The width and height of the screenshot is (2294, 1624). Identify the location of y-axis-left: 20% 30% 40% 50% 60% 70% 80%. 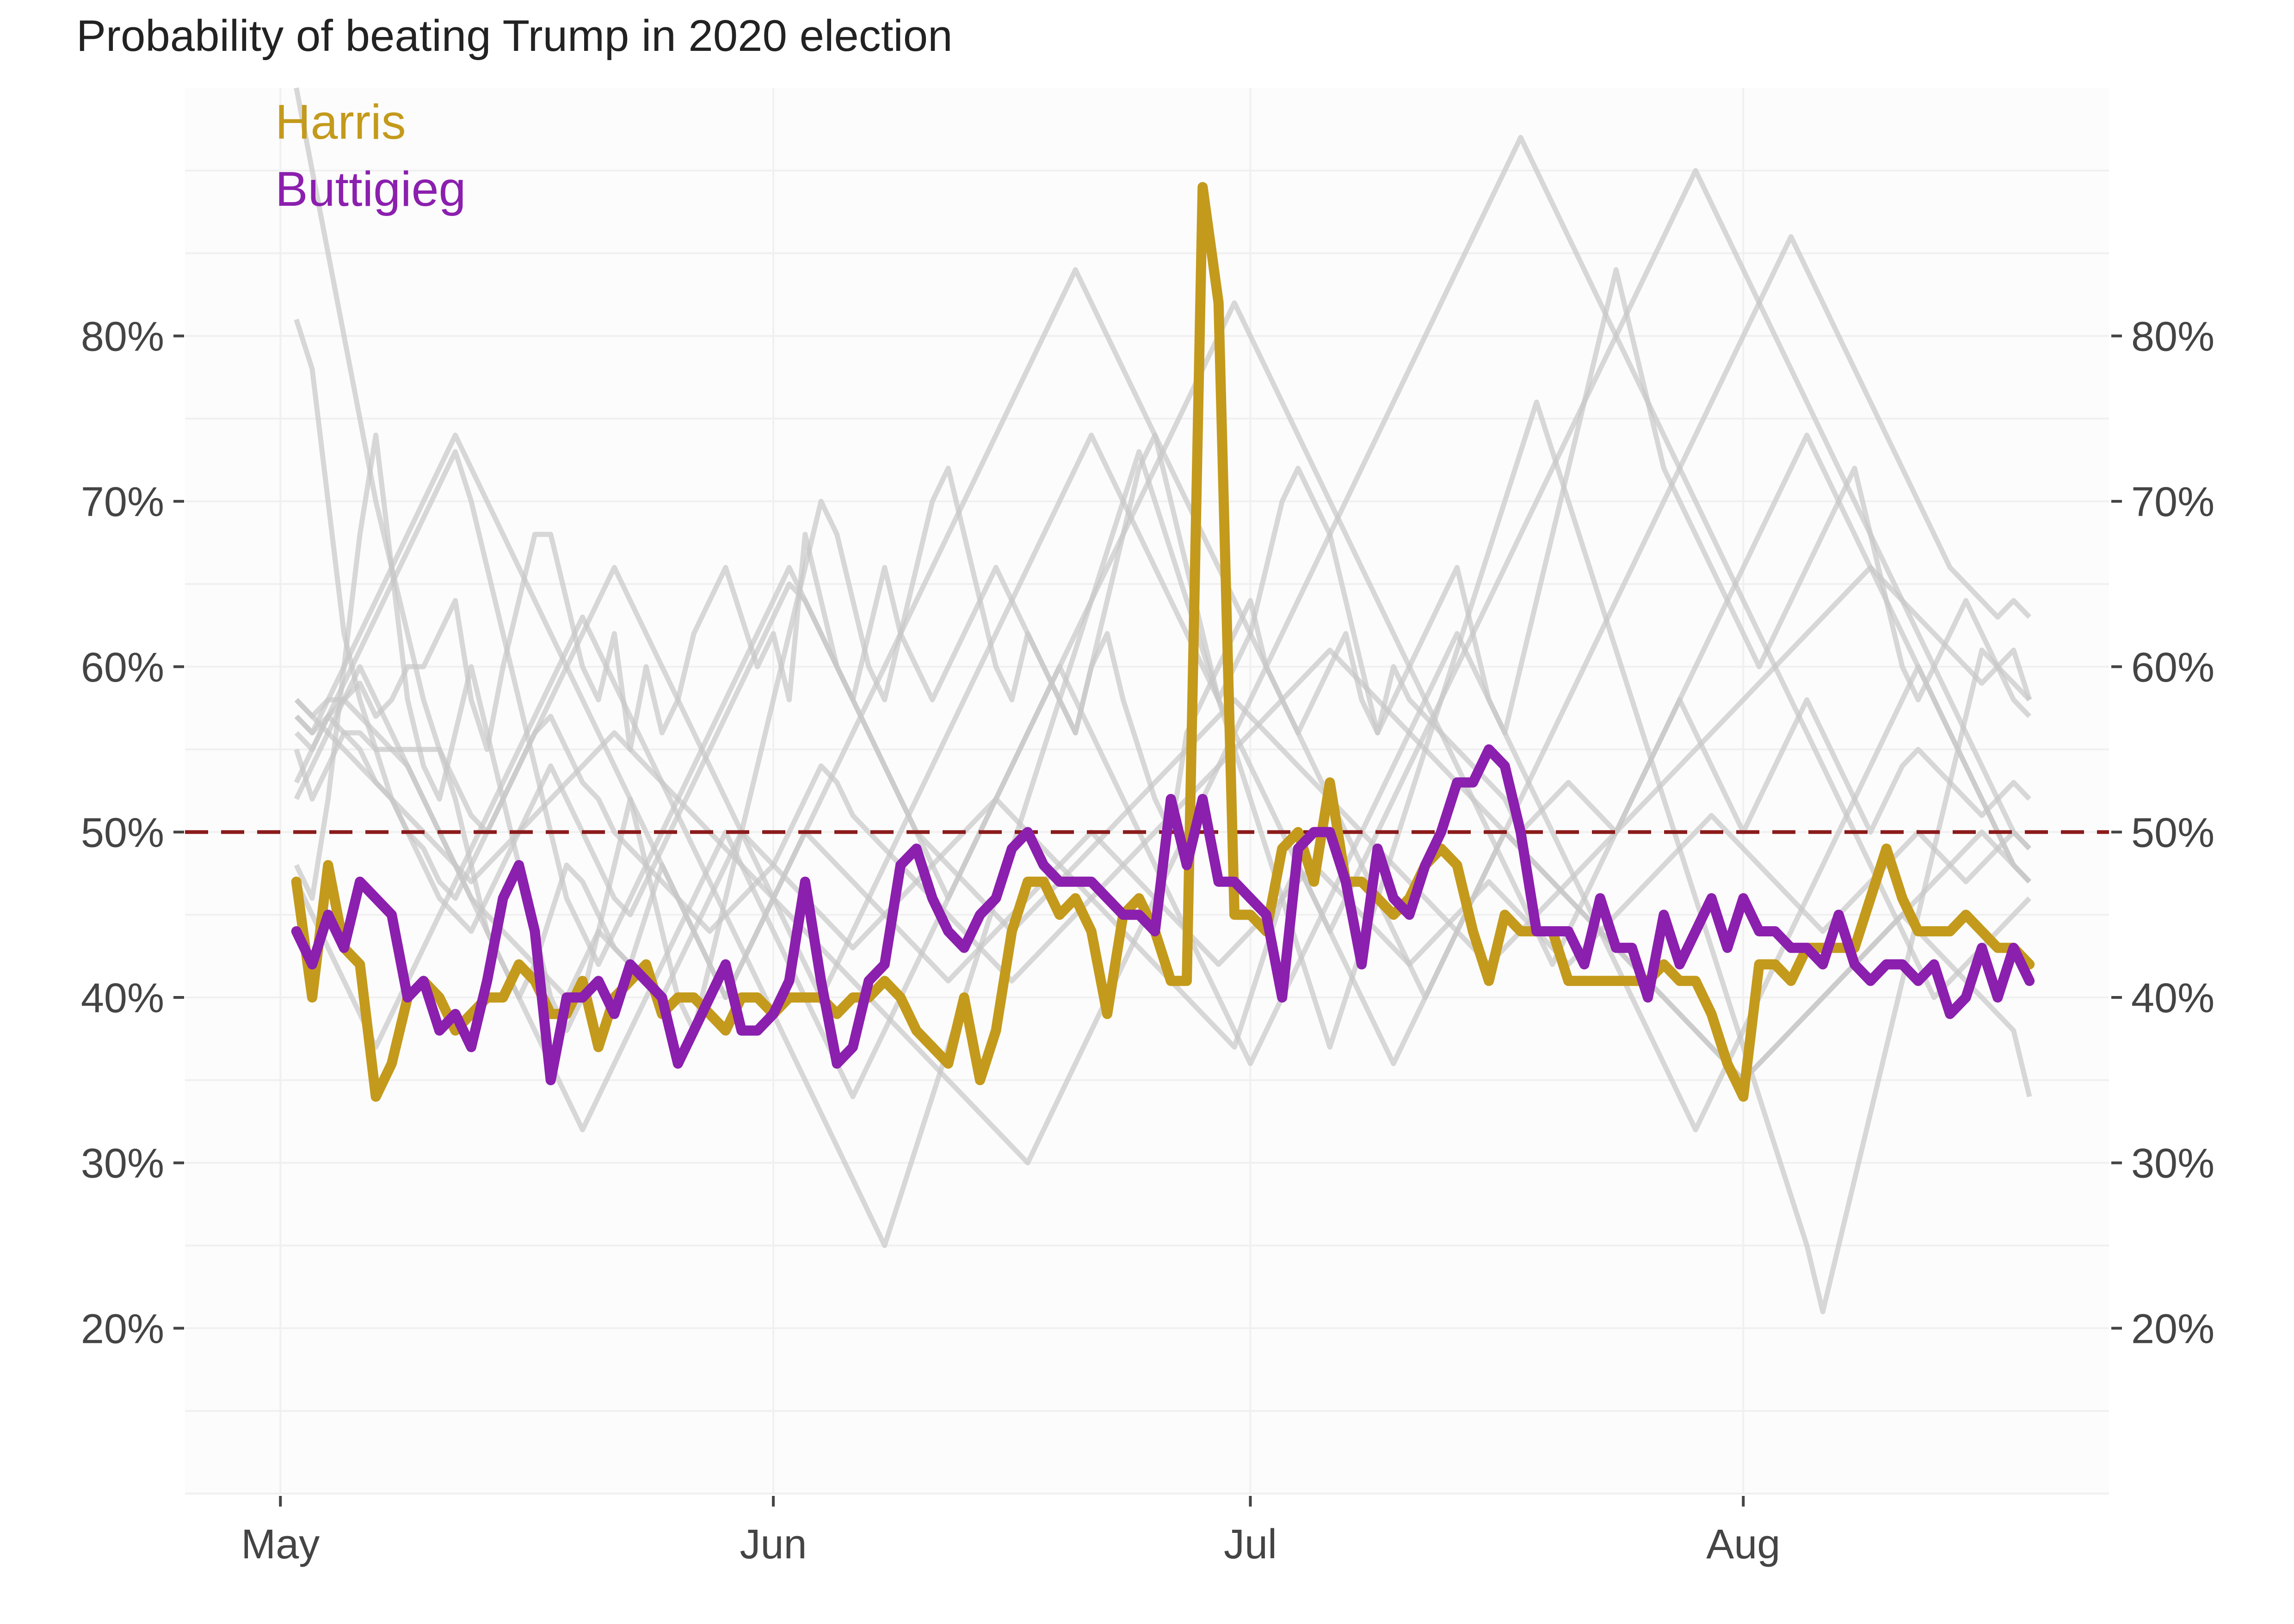
(133, 833).